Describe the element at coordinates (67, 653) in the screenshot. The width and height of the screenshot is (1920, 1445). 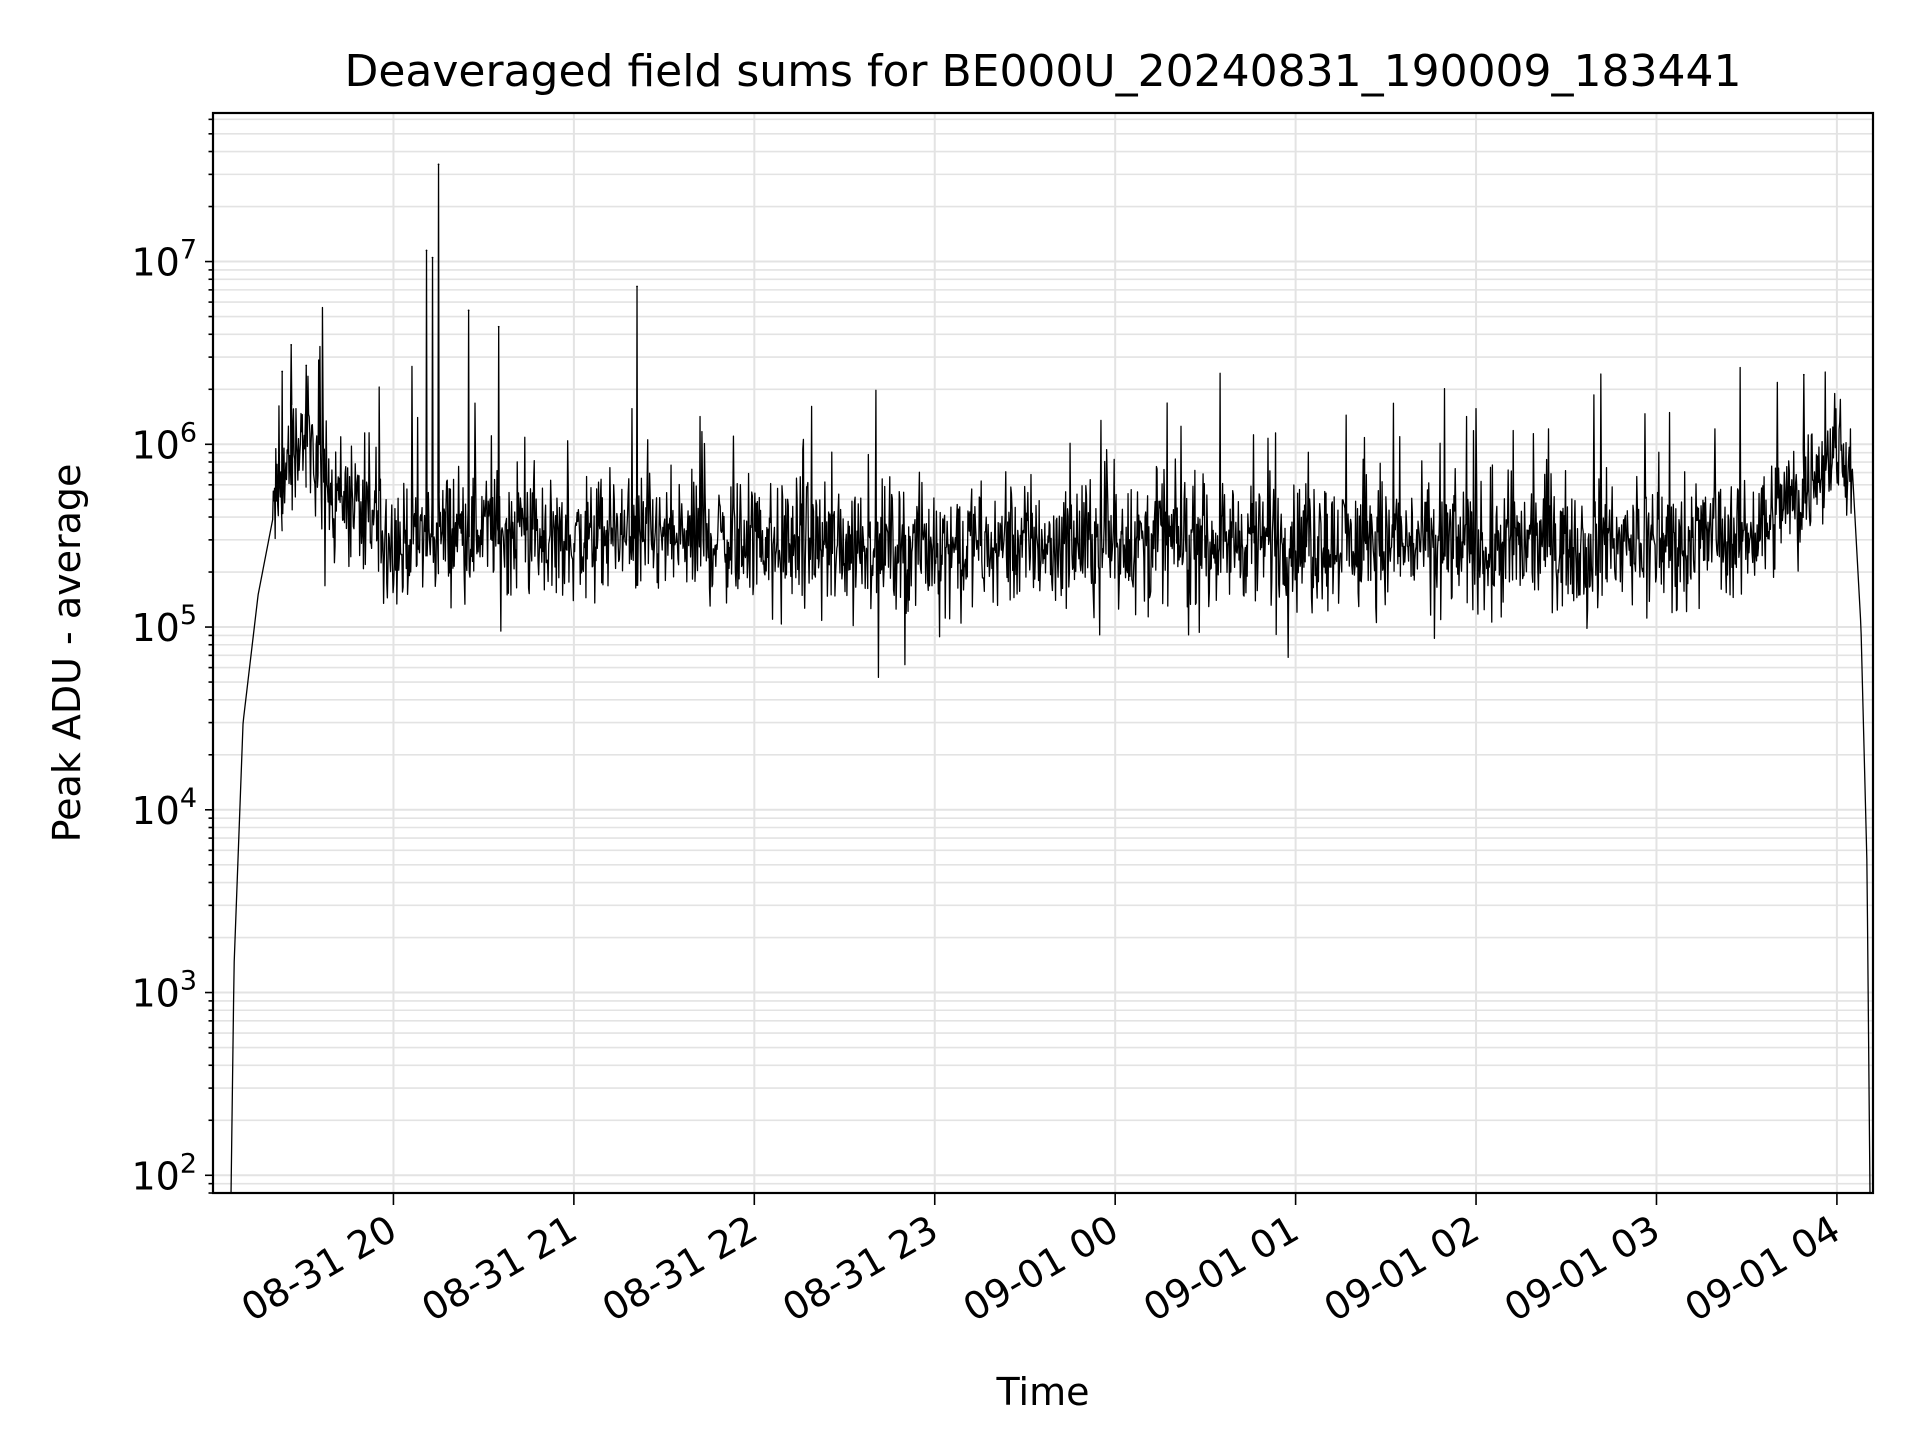
I see `y-axis-label: Peak ADU - average` at that location.